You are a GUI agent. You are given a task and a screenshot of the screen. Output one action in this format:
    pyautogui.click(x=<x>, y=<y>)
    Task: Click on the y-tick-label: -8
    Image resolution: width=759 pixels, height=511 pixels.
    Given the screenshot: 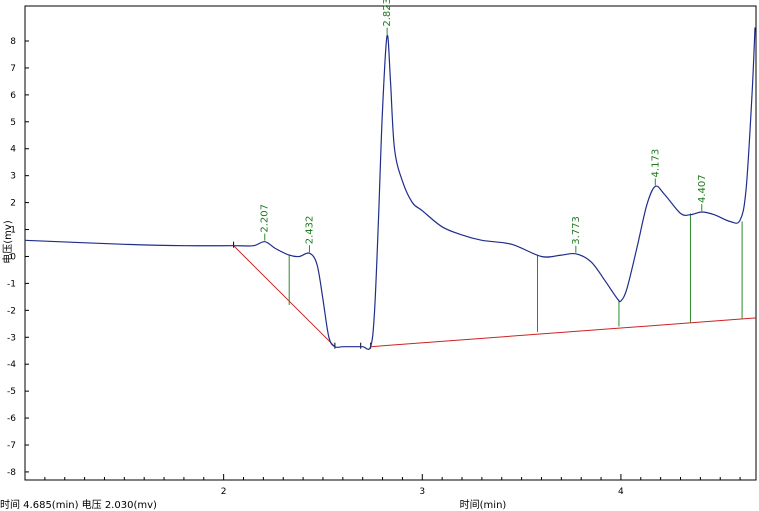 What is the action you would take?
    pyautogui.click(x=11, y=473)
    